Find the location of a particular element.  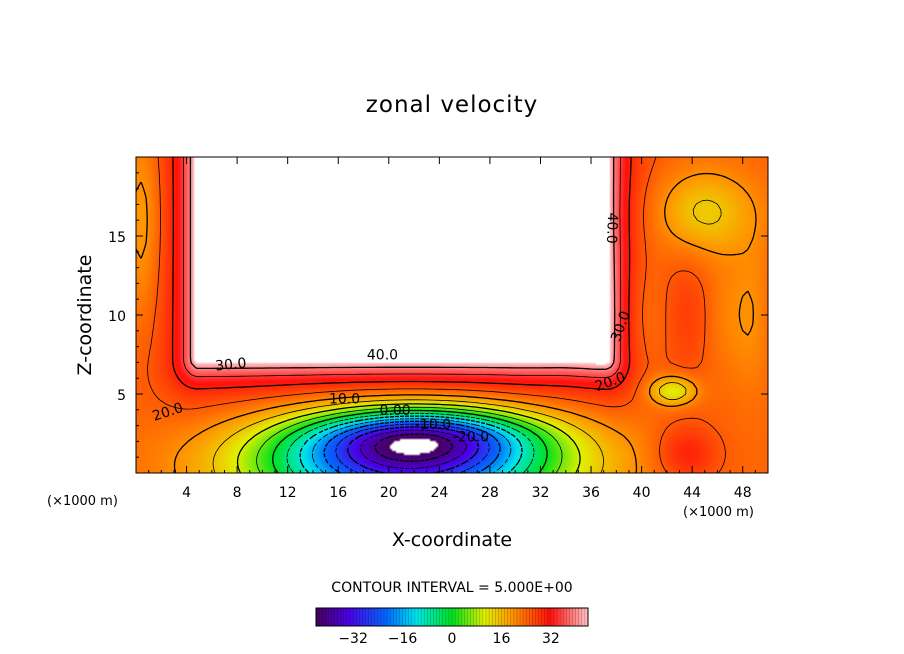

x-tick-label: 16 is located at coordinates (338, 493).